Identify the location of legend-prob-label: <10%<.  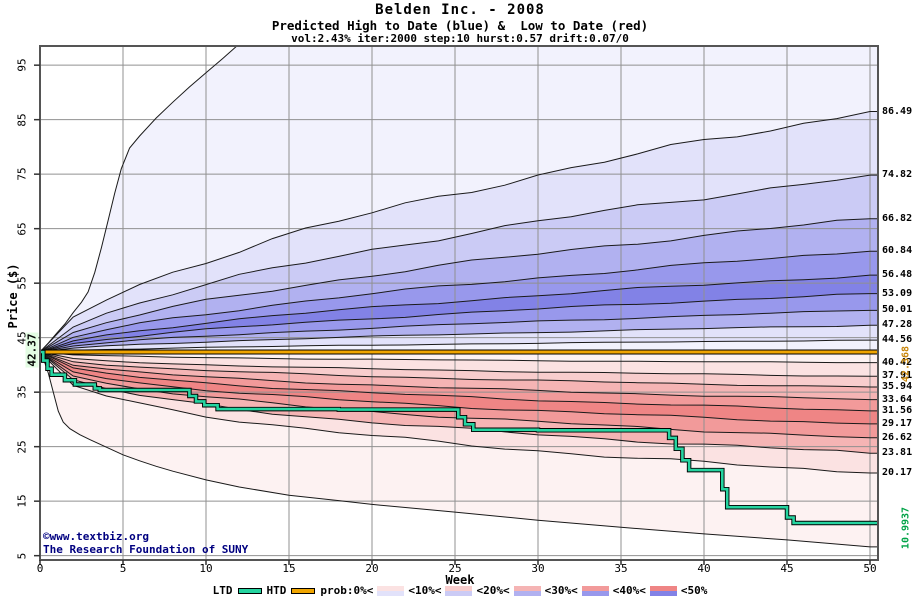
(425, 590).